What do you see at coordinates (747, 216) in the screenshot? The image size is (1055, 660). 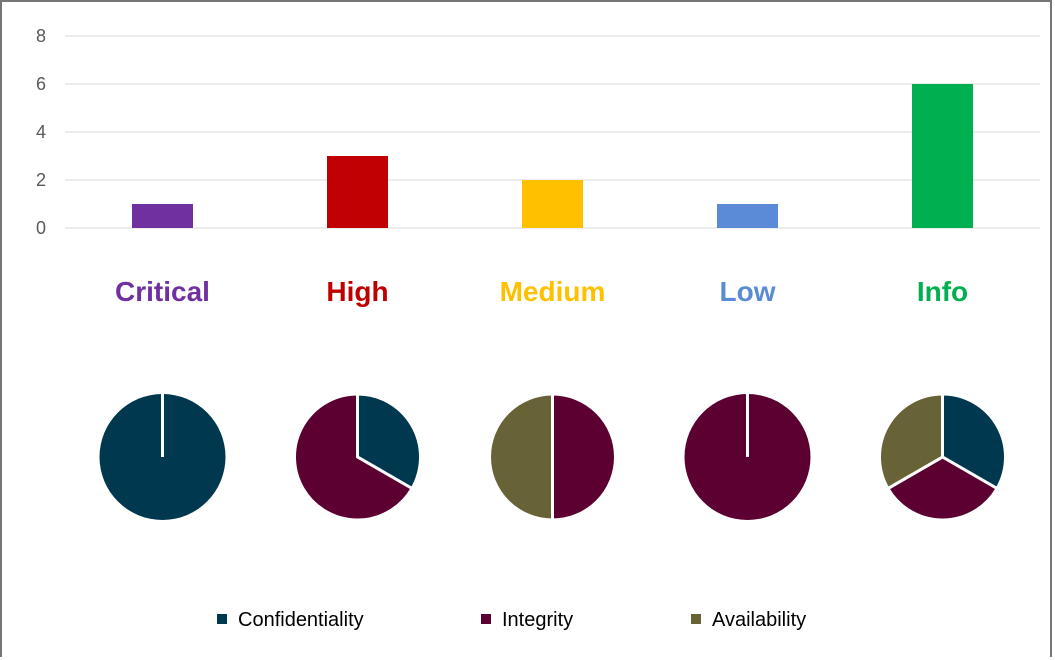 I see `bar-low` at bounding box center [747, 216].